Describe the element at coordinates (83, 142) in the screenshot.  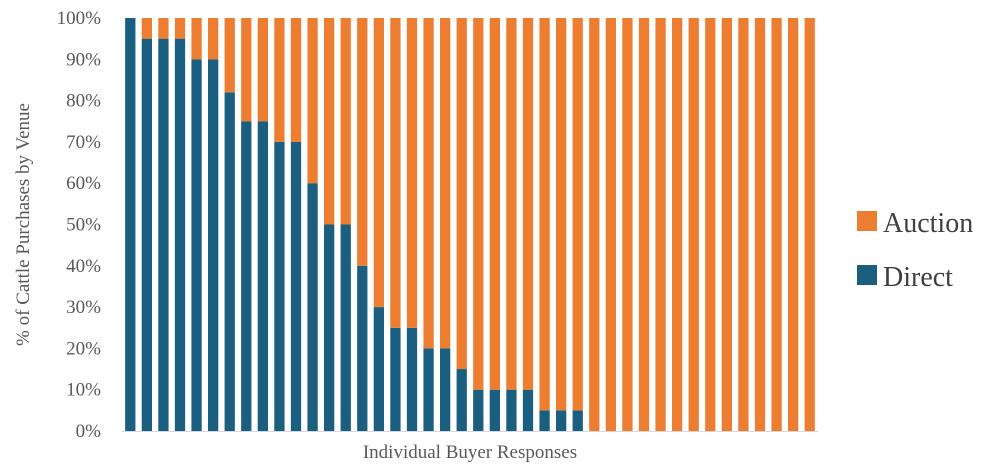
I see `y-tick-label: 70%` at that location.